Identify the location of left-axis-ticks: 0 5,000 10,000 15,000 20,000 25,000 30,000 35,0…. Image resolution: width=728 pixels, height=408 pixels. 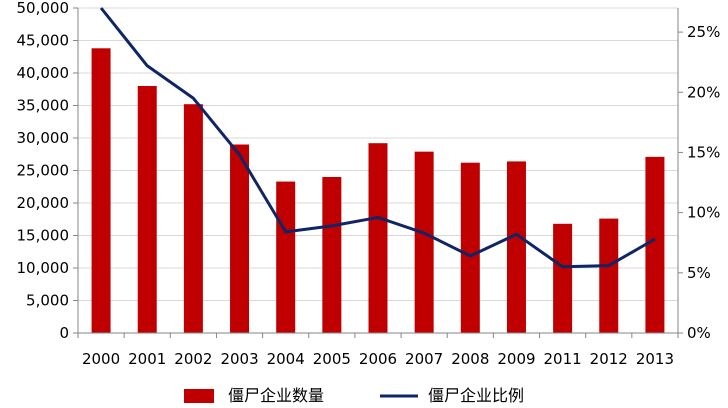
(43, 171).